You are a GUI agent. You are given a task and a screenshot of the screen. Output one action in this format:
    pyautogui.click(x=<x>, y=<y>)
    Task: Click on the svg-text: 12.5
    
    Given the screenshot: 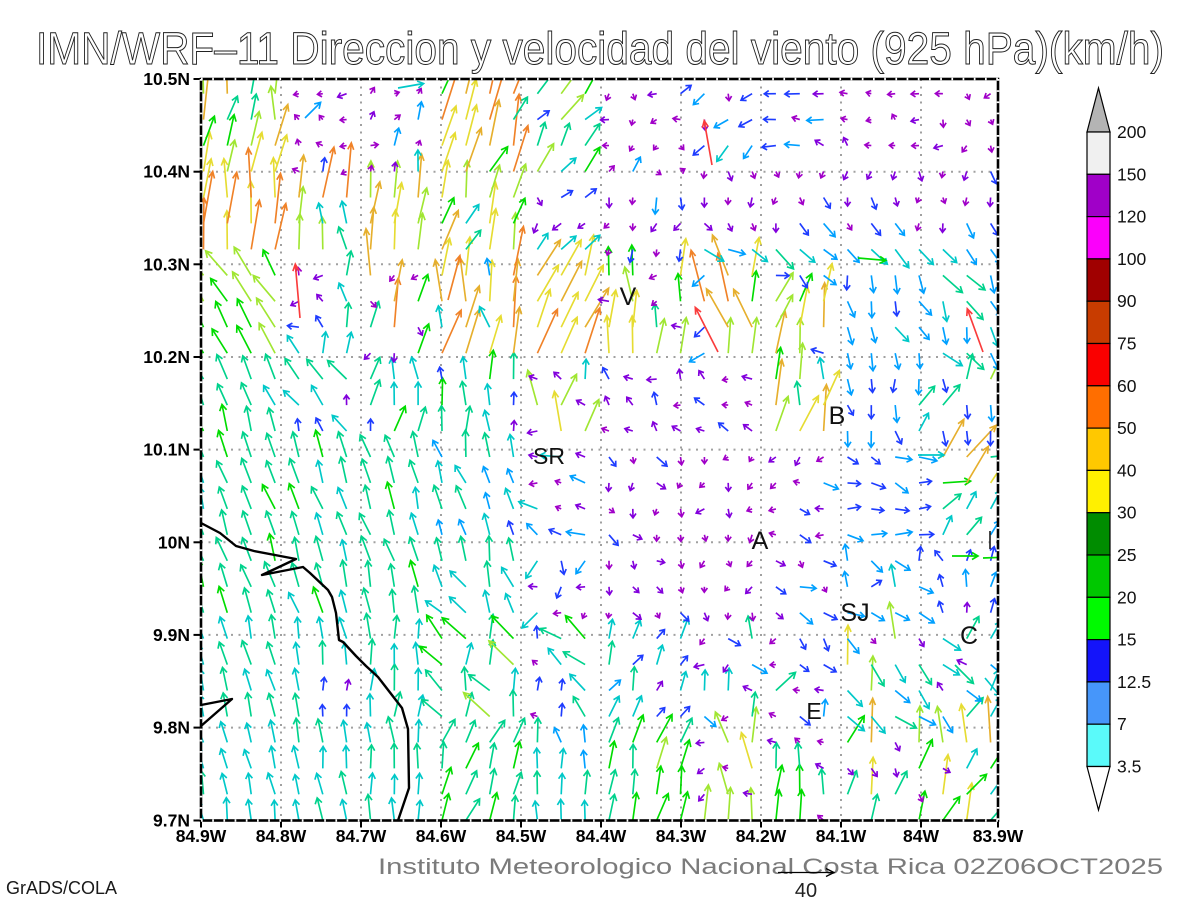 What is the action you would take?
    pyautogui.click(x=1134, y=682)
    